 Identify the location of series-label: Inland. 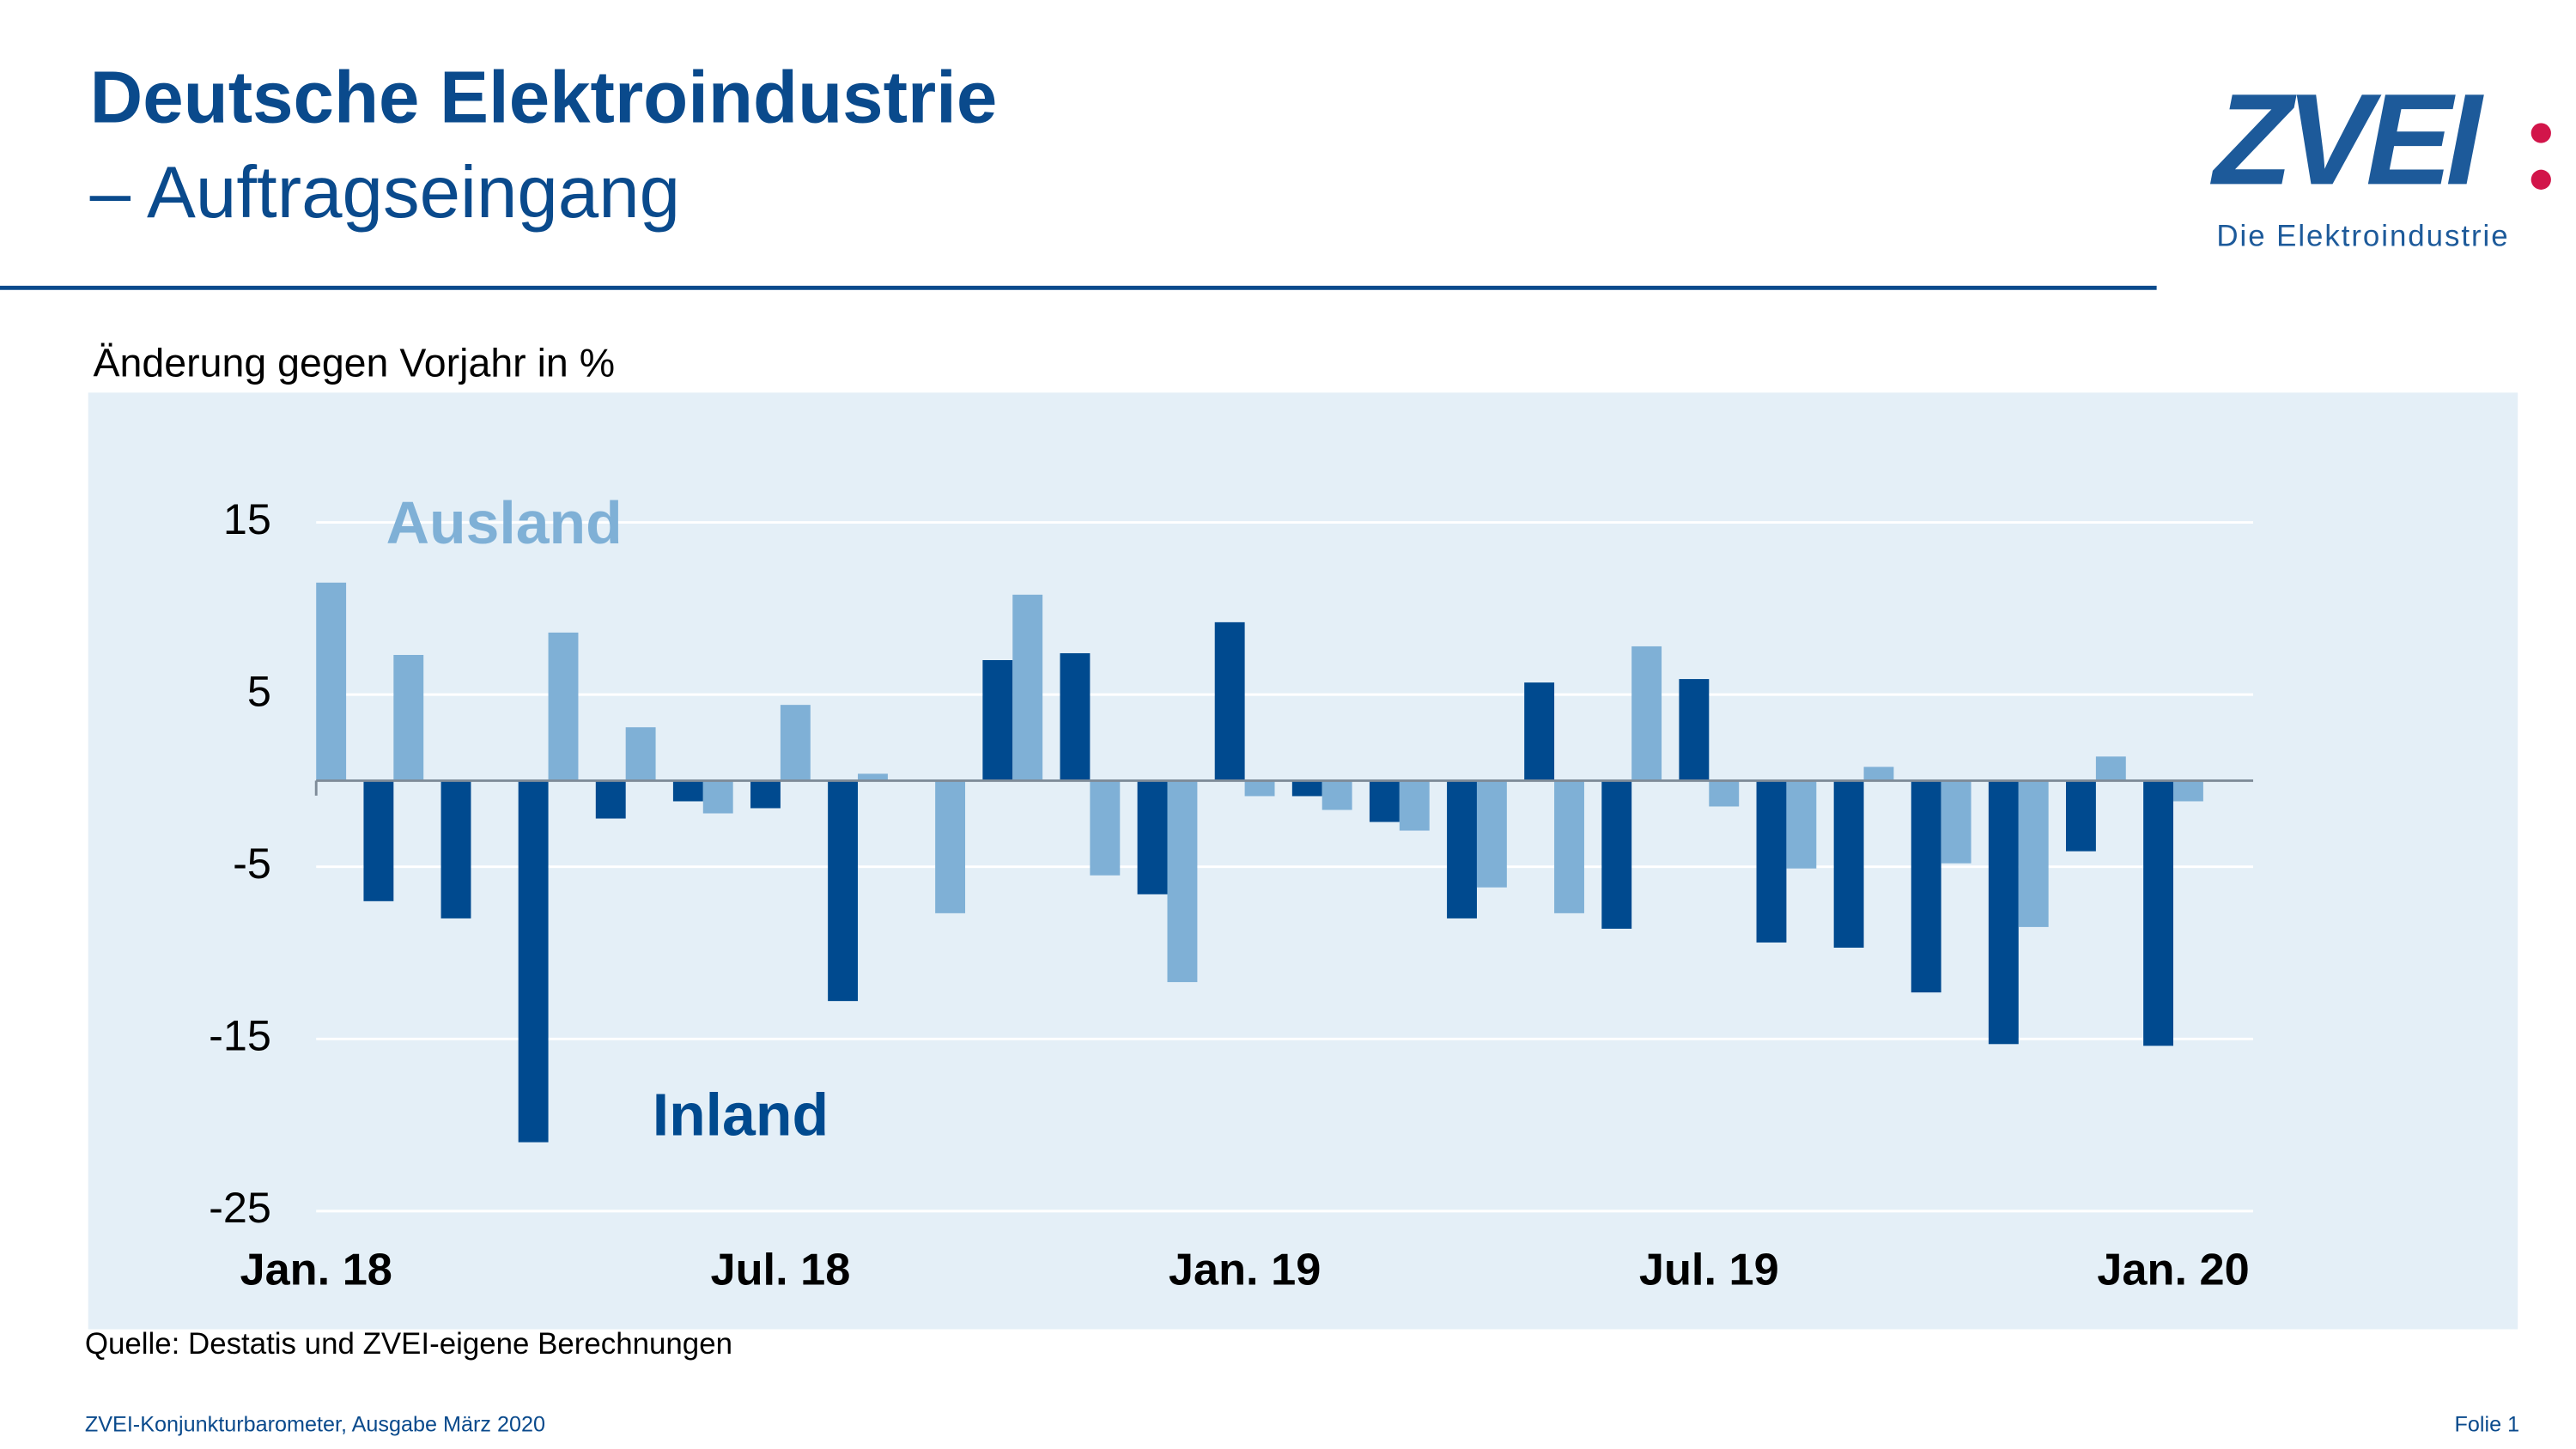
(741, 1115).